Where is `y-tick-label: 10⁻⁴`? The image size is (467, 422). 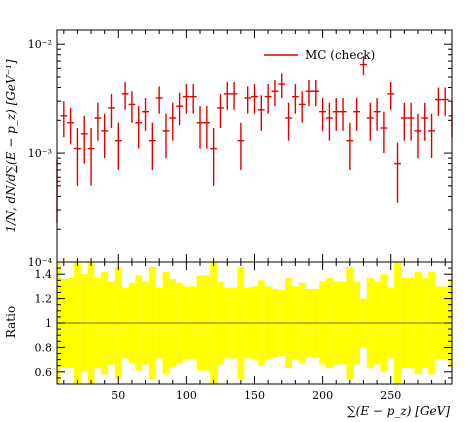 y-tick-label: 10⁻⁴ is located at coordinates (40, 262).